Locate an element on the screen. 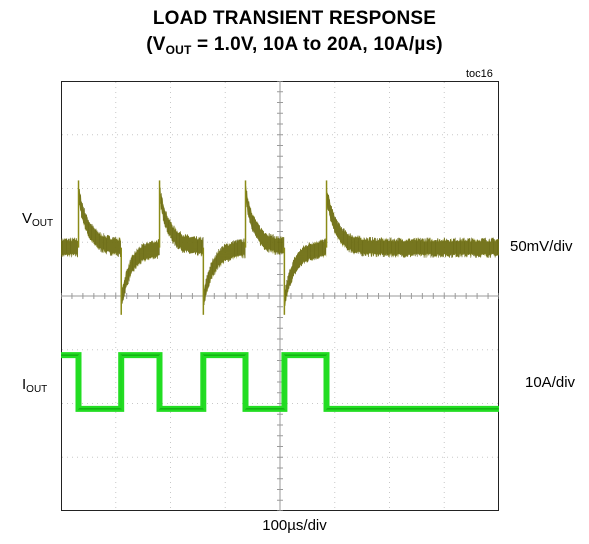 The height and width of the screenshot is (544, 589). iout-channel-label: IOUT is located at coordinates (35, 385).